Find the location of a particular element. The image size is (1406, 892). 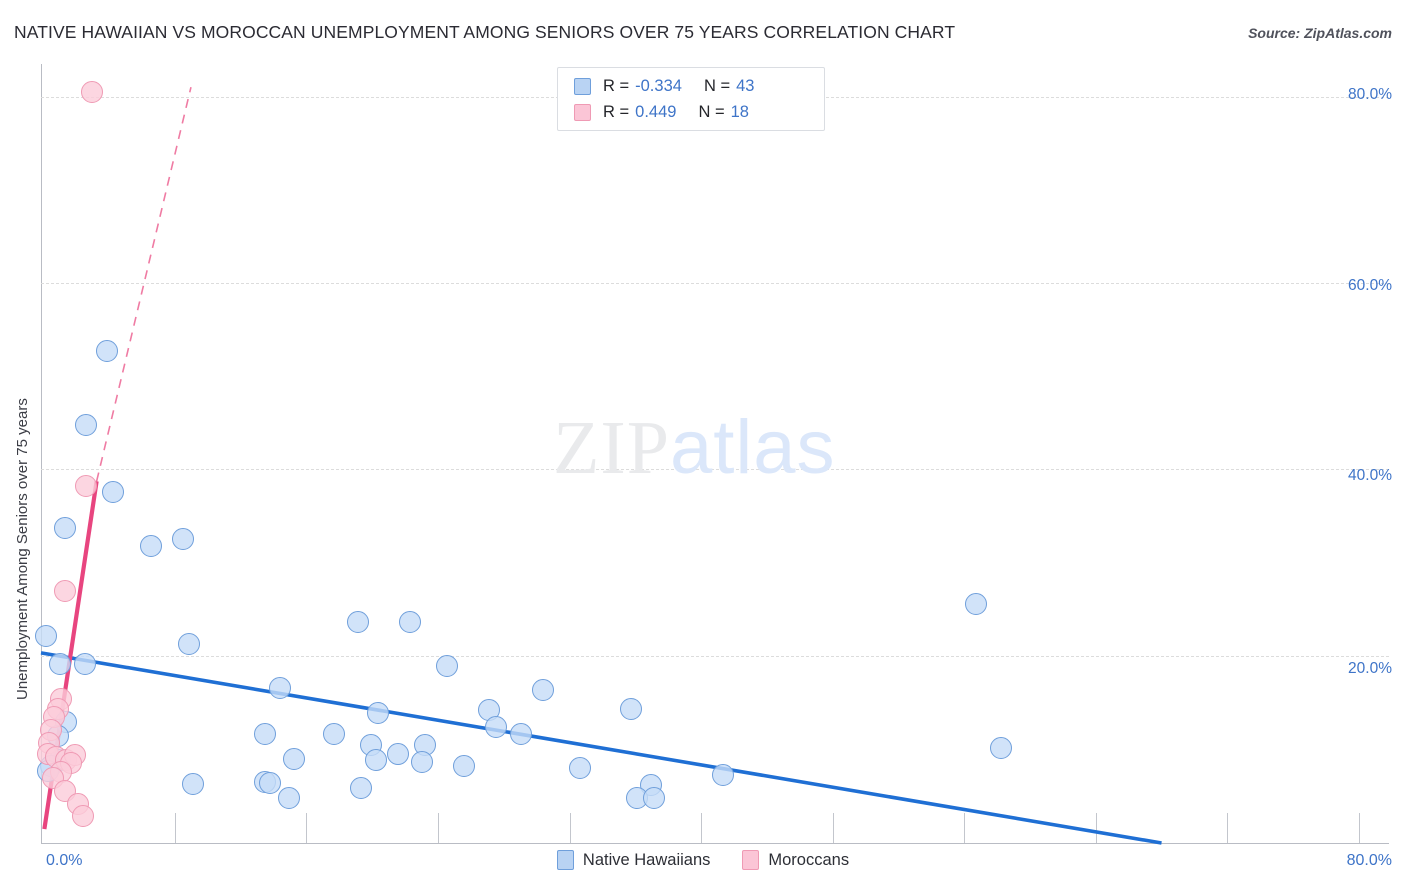

trendline-extension-moroccans is located at coordinates (143, 284).